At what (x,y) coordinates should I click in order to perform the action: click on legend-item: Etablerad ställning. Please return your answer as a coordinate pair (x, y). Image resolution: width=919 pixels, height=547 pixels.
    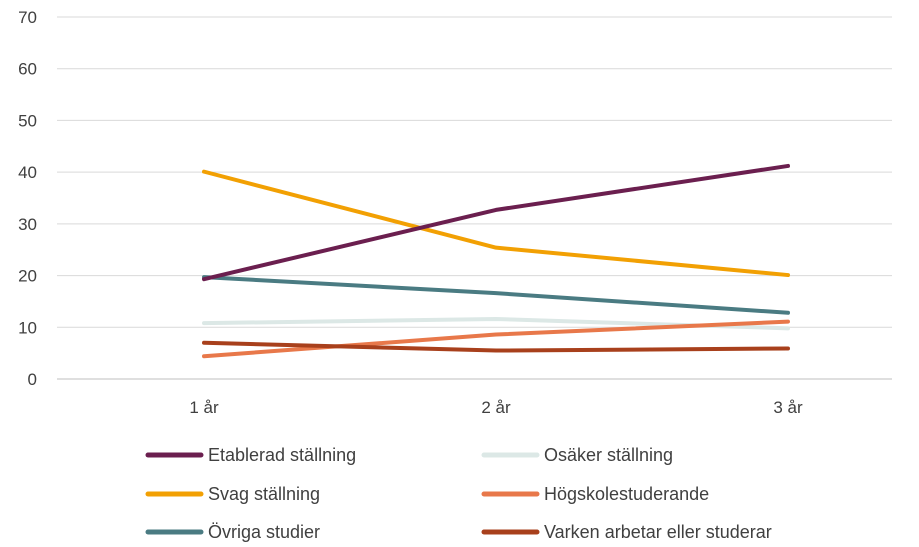
    Looking at the image, I should click on (250, 455).